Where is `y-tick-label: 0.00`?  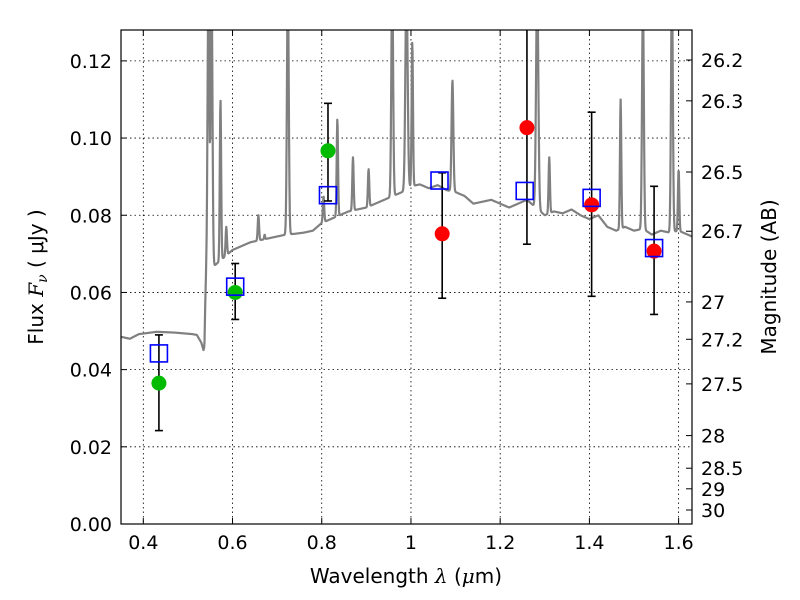 y-tick-label: 0.00 is located at coordinates (91, 525).